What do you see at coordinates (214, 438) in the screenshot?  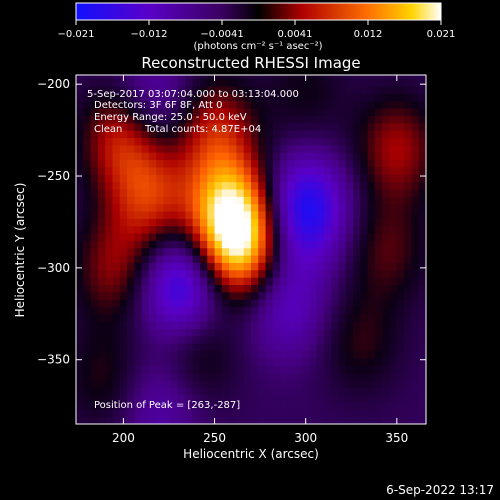 I see `x-tick-label: 250` at bounding box center [214, 438].